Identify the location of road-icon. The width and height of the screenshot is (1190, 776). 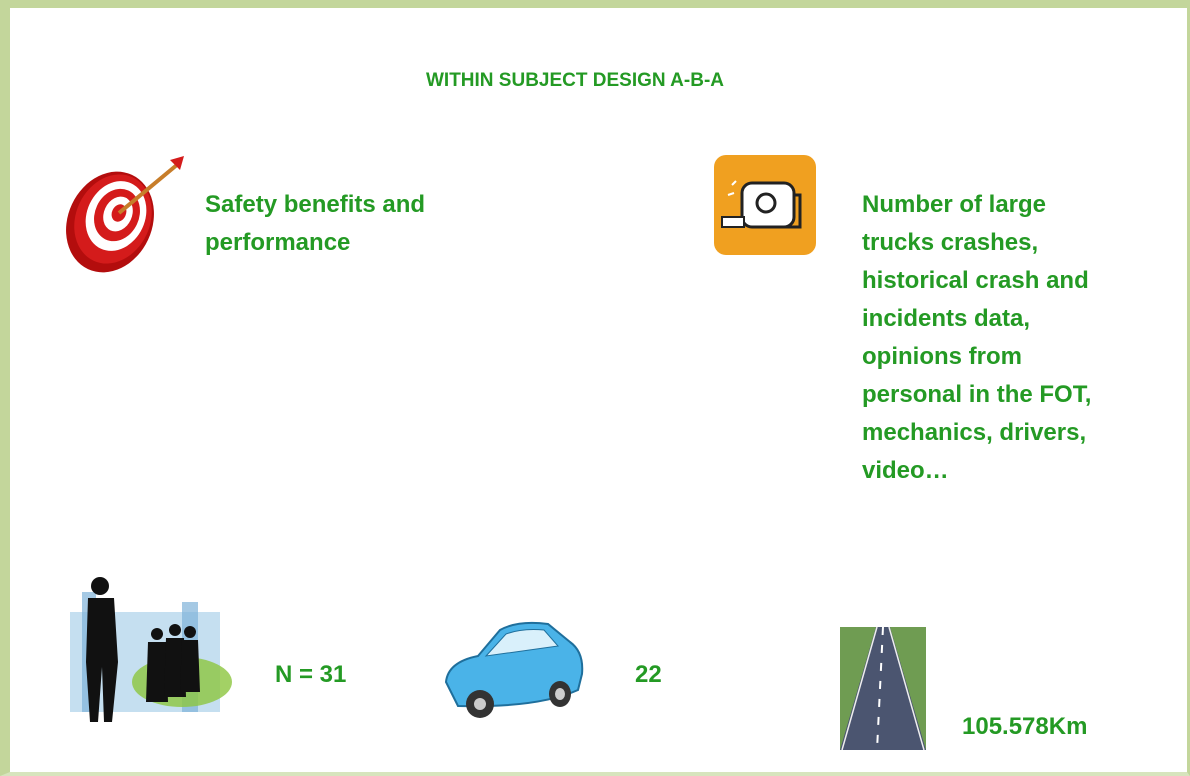
(883, 688).